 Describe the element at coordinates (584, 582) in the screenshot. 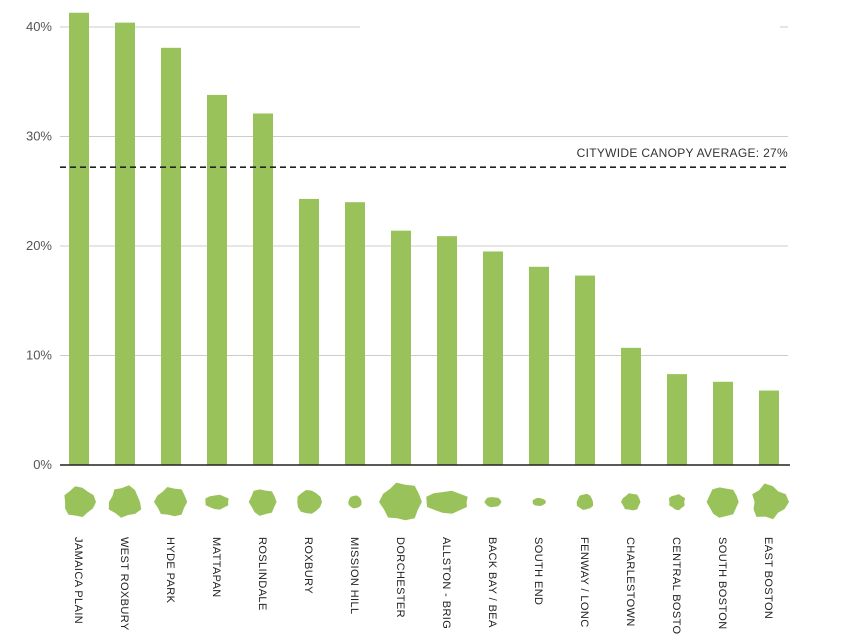

I see `category-label: FENWAY / LONC` at that location.